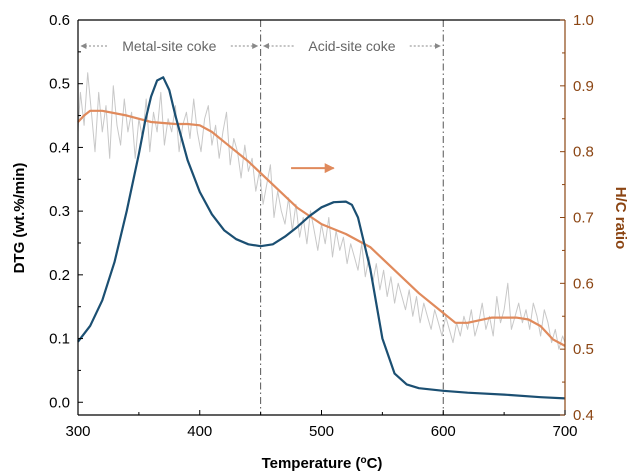 This screenshot has width=630, height=475. Describe the element at coordinates (583, 218) in the screenshot. I see `y2-tick-label-3: 0.7` at that location.